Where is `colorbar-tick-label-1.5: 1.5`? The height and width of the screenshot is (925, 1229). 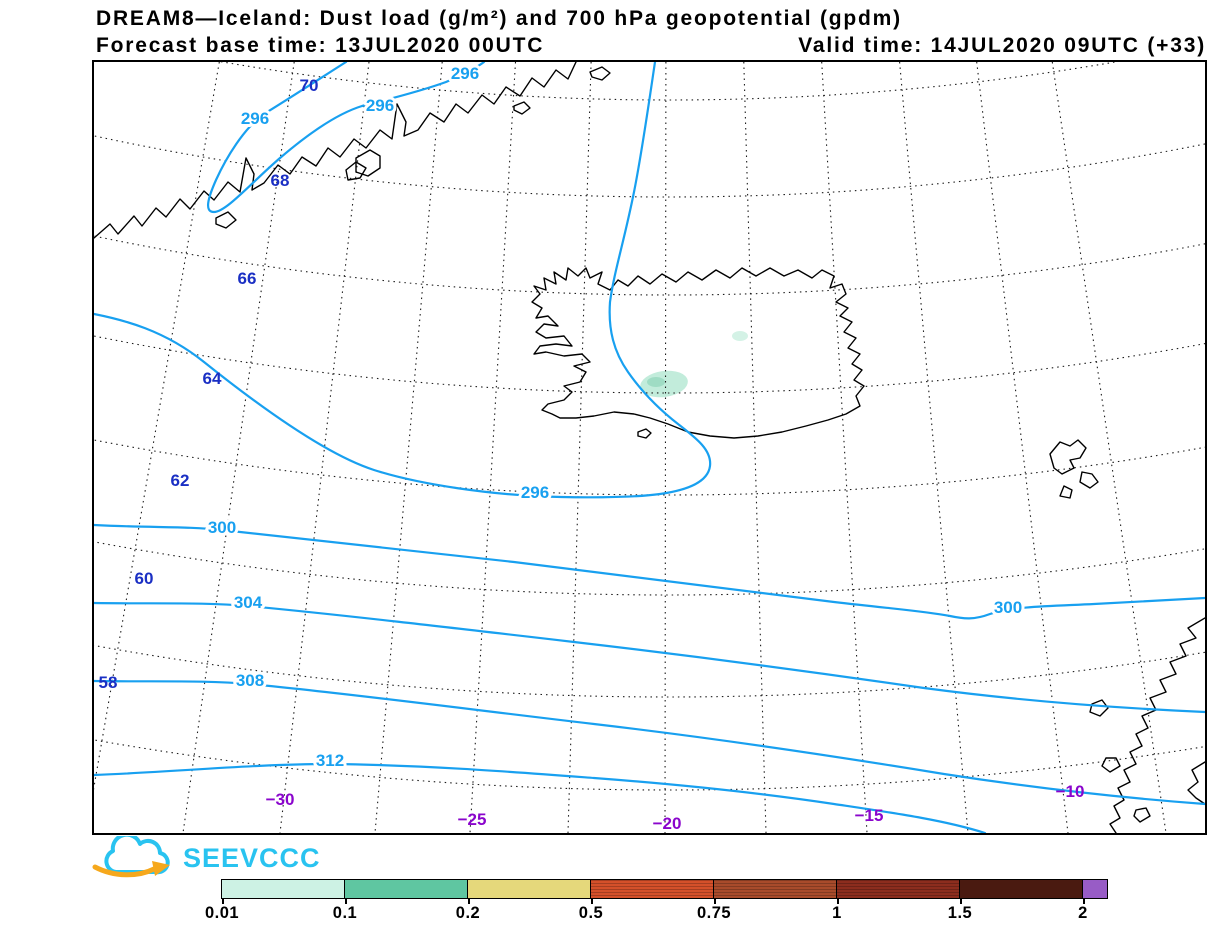 colorbar-tick-label-1.5: 1.5 is located at coordinates (960, 913).